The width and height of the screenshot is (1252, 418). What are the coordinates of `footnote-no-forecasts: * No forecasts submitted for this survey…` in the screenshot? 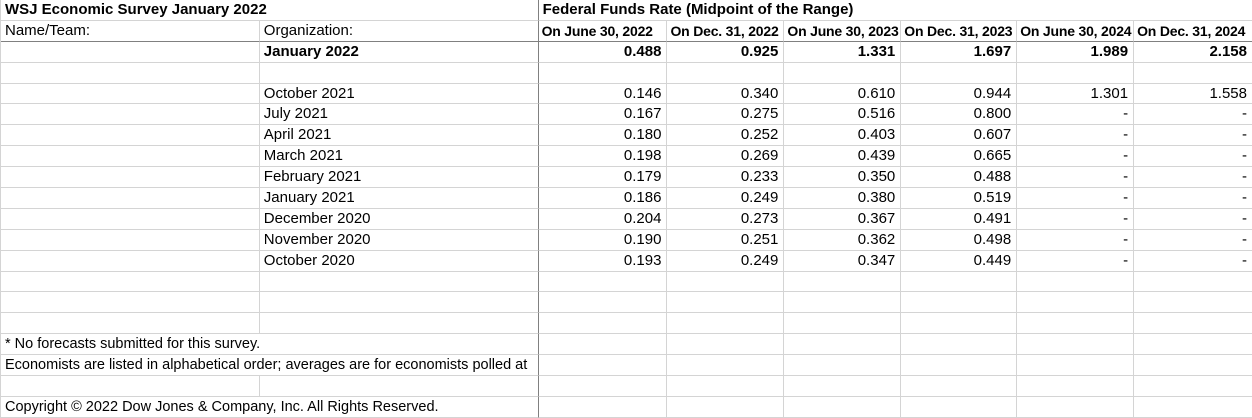 It's located at (270, 345).